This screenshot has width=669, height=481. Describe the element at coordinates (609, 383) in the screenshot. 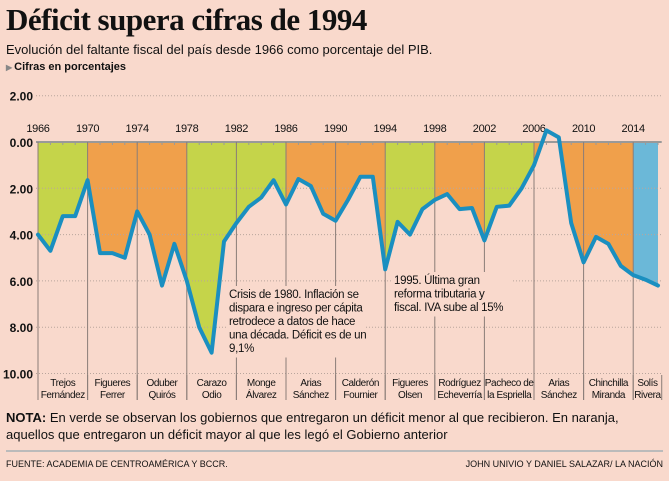

I see `government-name: Chinchilla` at that location.